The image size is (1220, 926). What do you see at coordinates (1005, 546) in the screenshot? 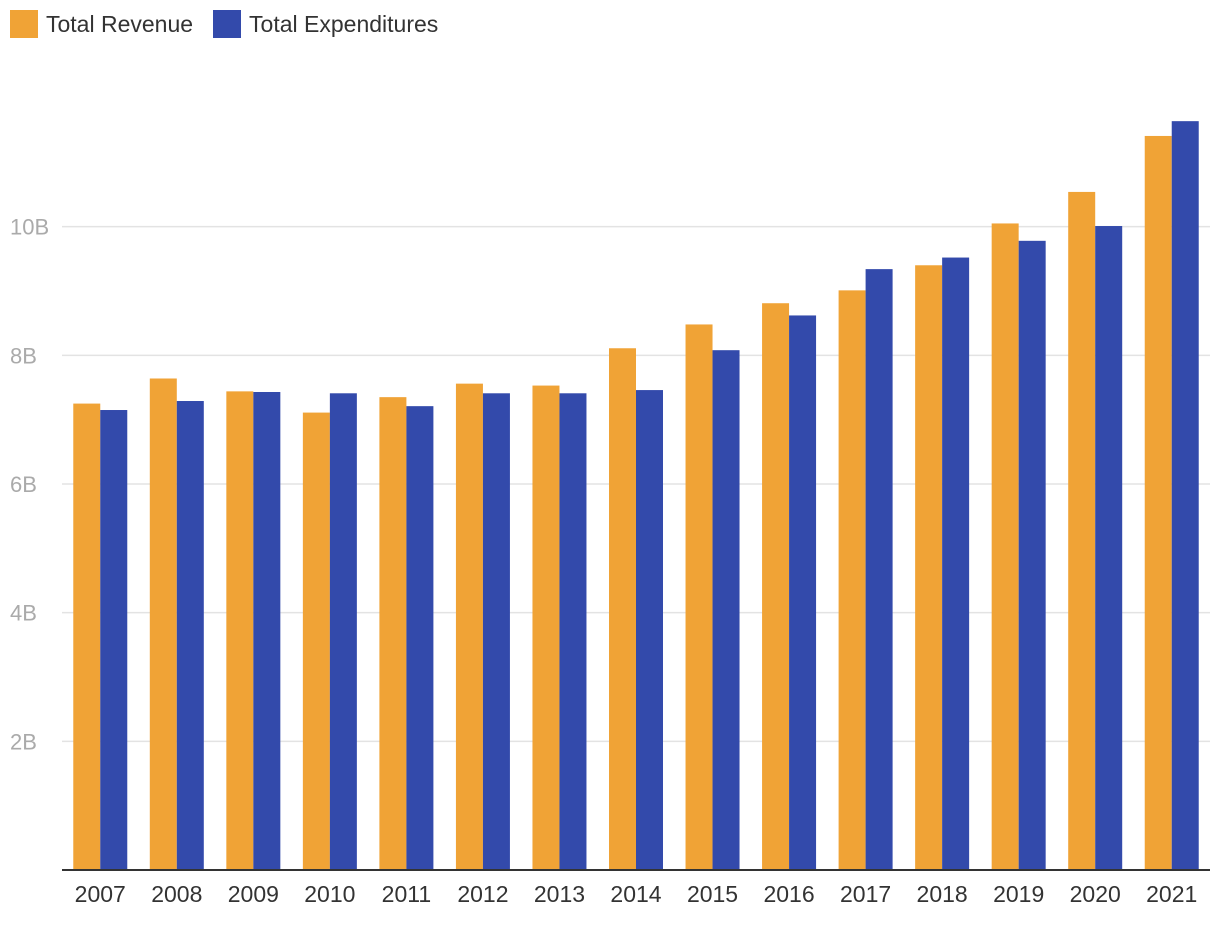
I see `bar-revenue-2019` at bounding box center [1005, 546].